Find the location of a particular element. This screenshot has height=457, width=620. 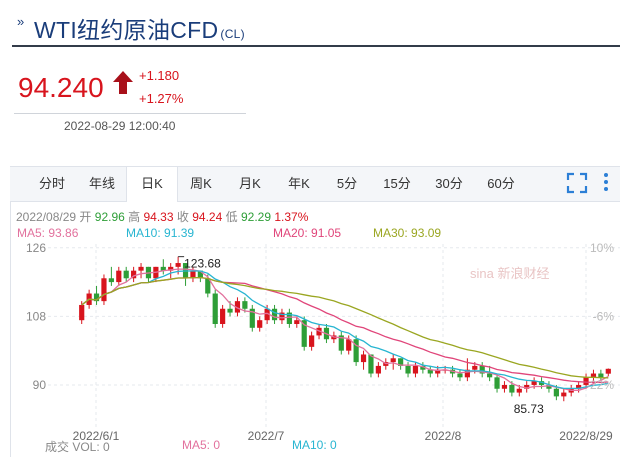

tab-monthly-k: 月K is located at coordinates (250, 183).